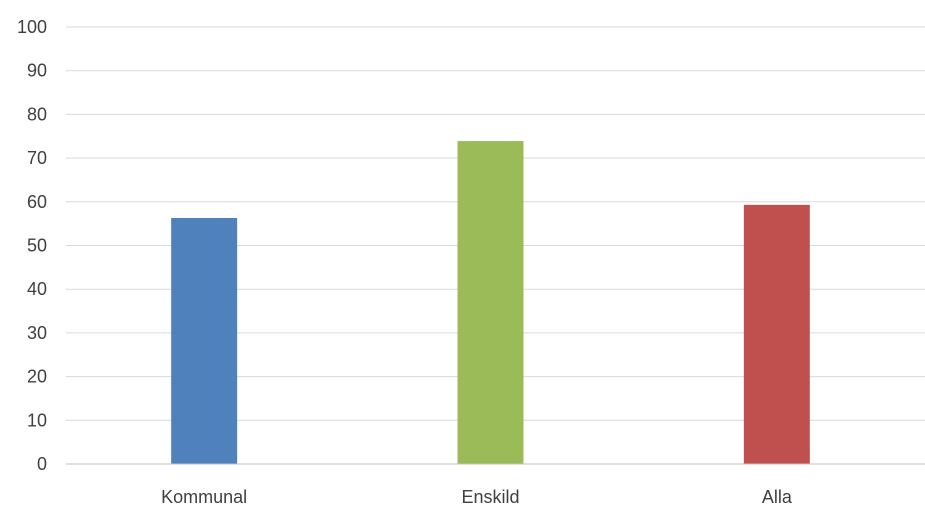  Describe the element at coordinates (490, 496) in the screenshot. I see `x-category-label-enskild: Enskild` at that location.